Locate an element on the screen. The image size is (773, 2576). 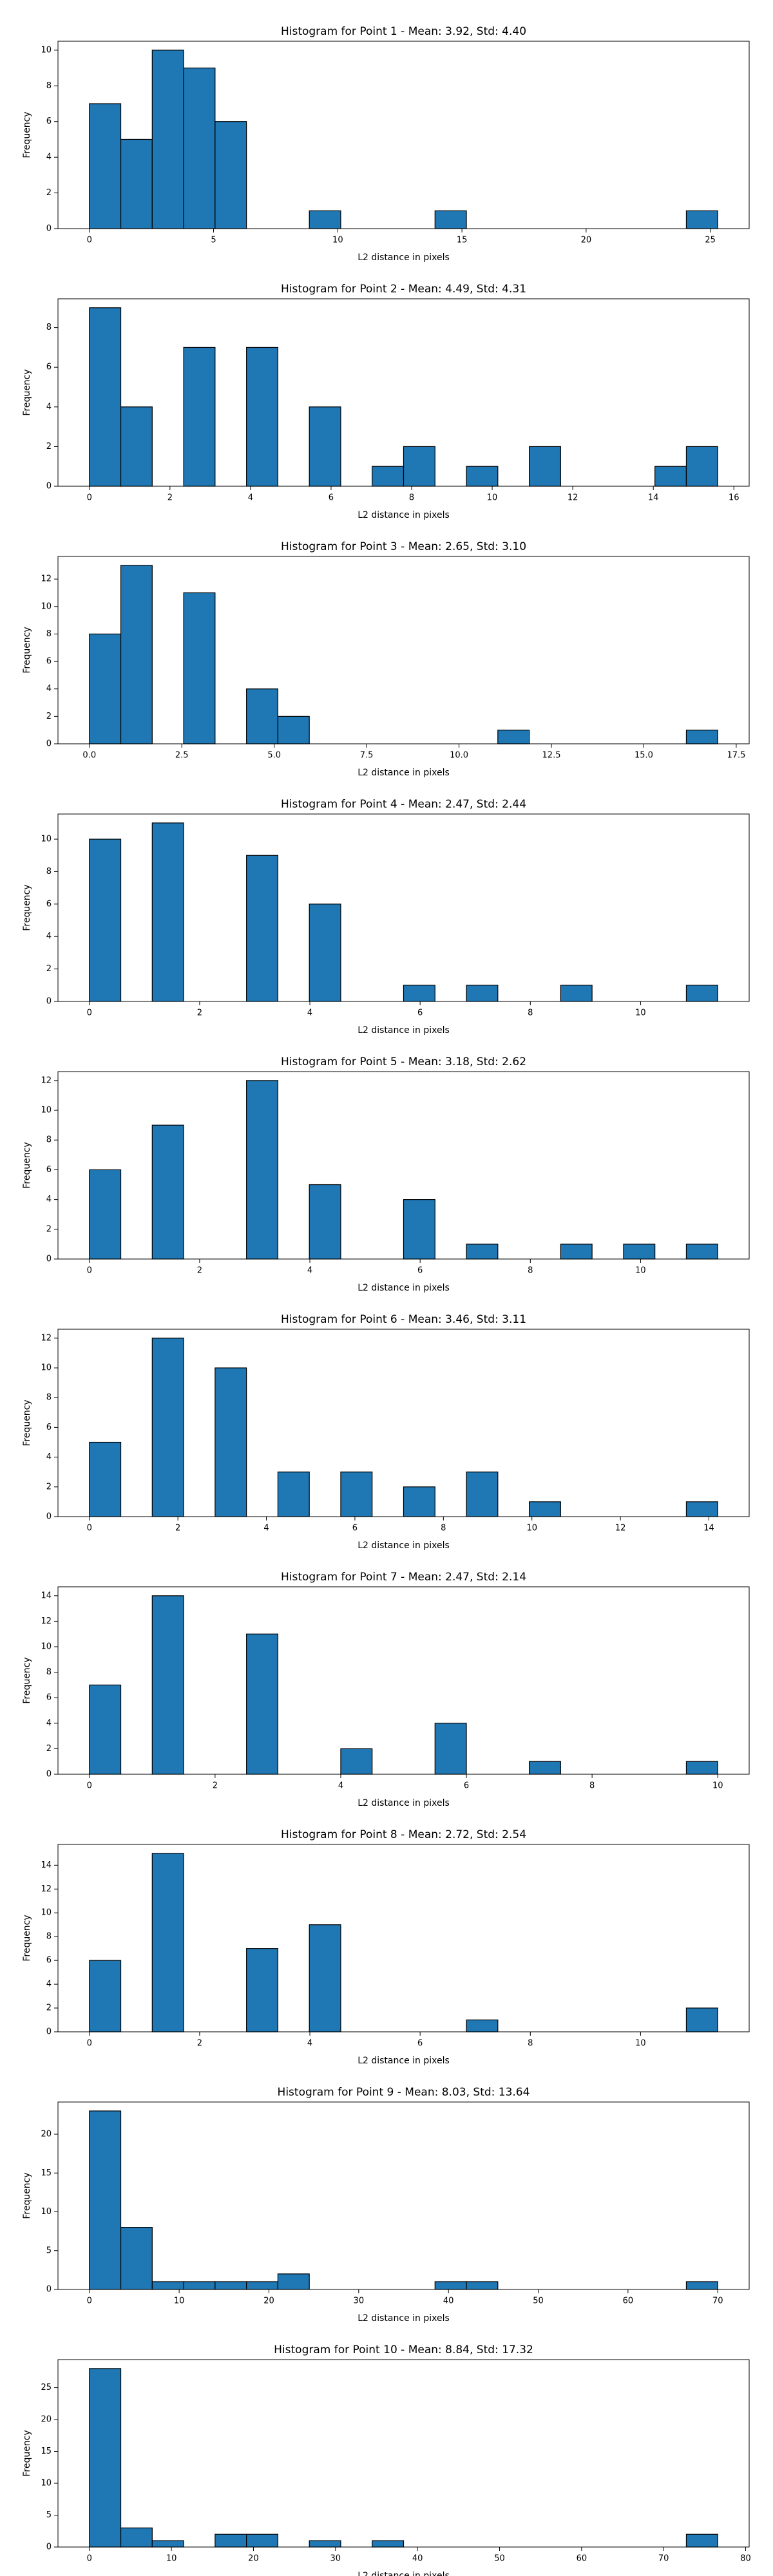
x-tick-label: 10.0 is located at coordinates (459, 756).